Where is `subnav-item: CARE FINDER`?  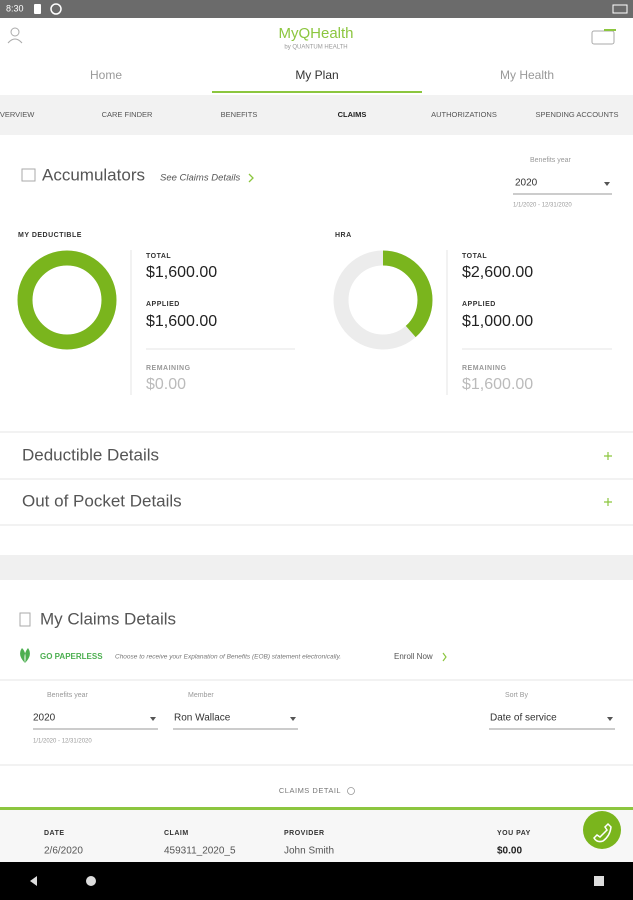
subnav-item: CARE FINDER is located at coordinates (127, 114).